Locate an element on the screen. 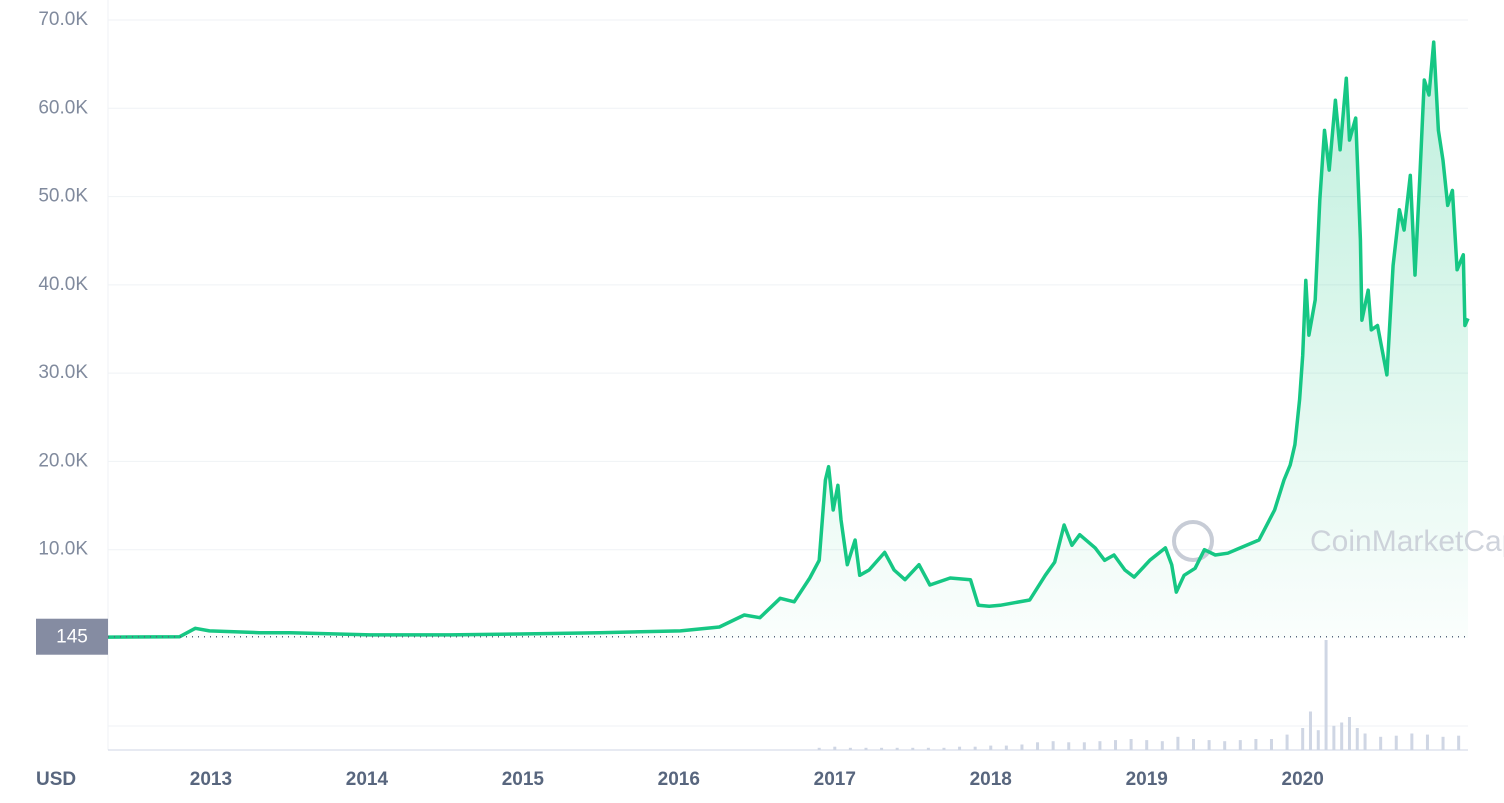 Image resolution: width=1504 pixels, height=803 pixels. y-tick-label: 20.0K is located at coordinates (63, 460).